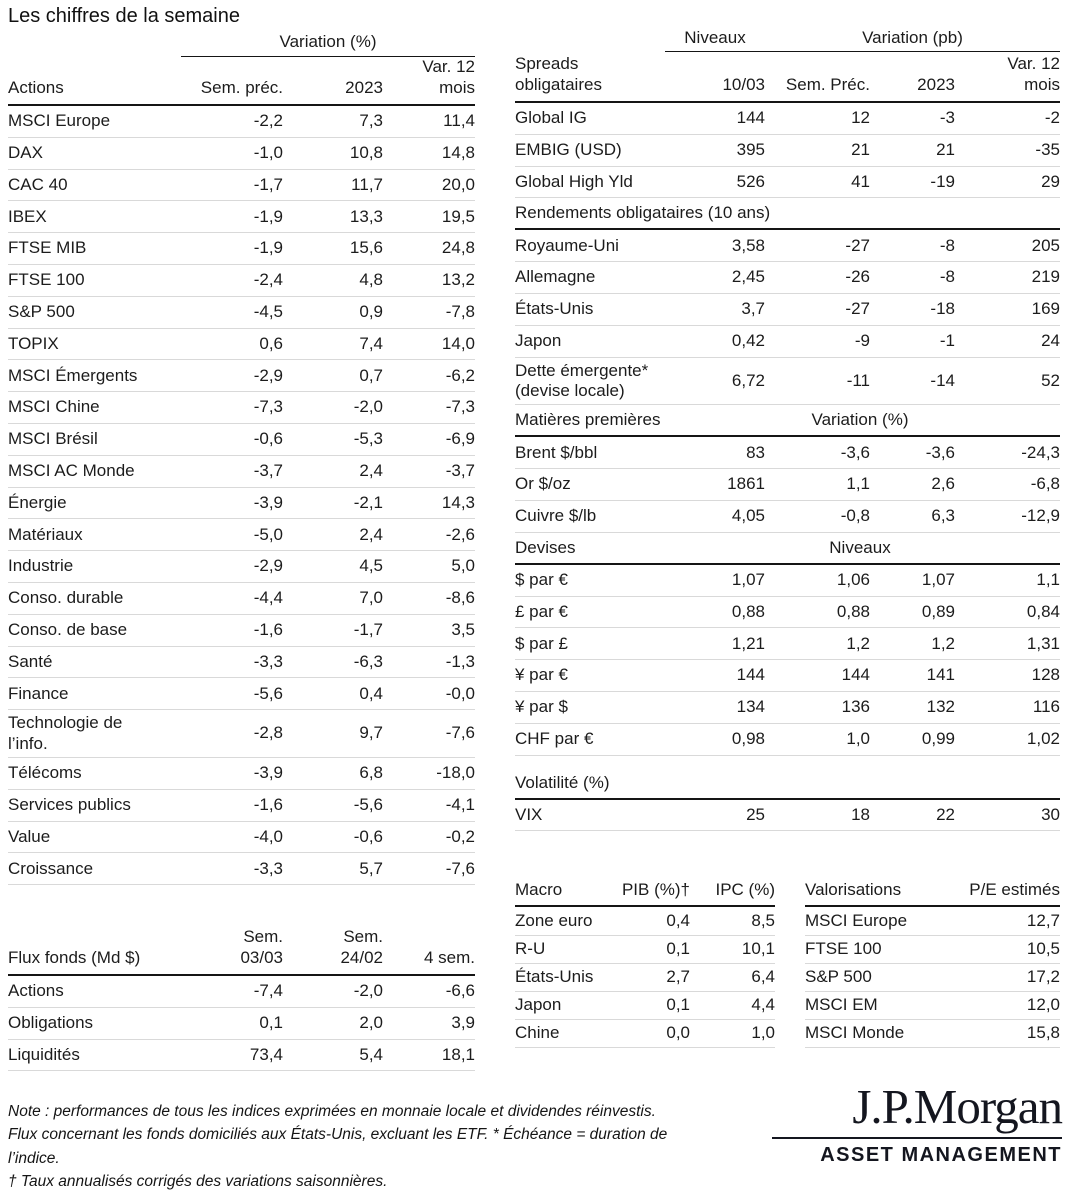 The width and height of the screenshot is (1067, 1200). What do you see at coordinates (460, 534) in the screenshot?
I see `cell-value: -2,6` at bounding box center [460, 534].